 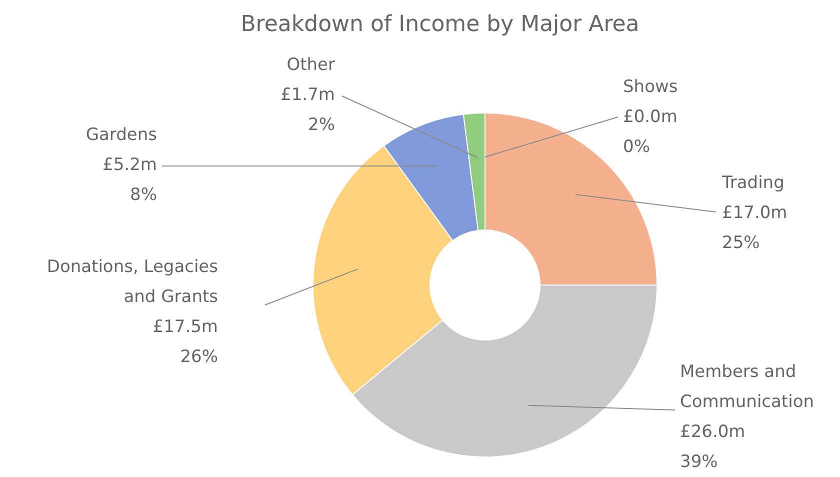 What do you see at coordinates (129, 180) in the screenshot?
I see `data-label: £5.2m 8%` at bounding box center [129, 180].